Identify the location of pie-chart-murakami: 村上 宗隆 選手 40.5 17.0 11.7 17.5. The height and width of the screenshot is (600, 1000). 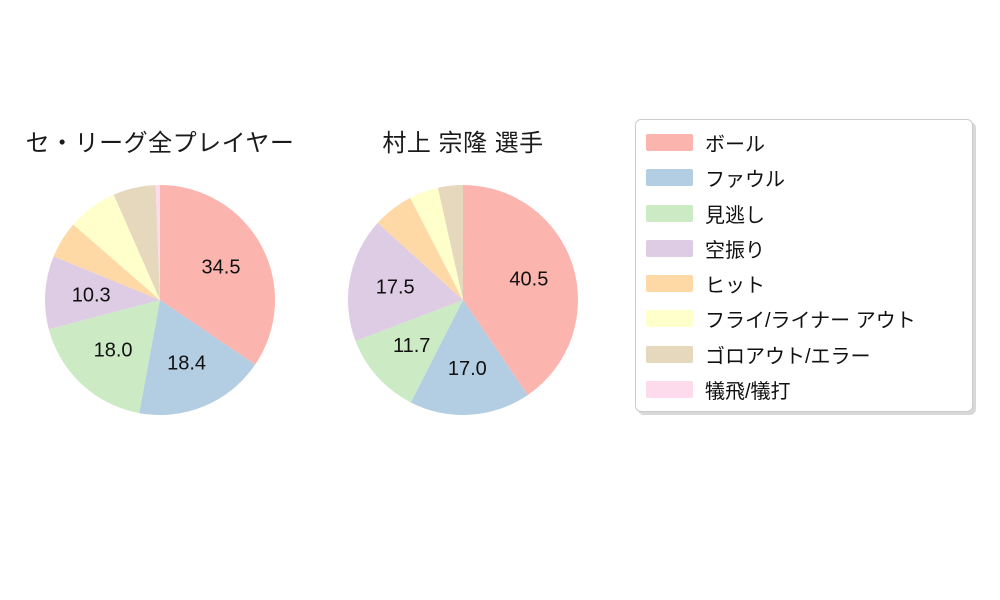
(463, 272).